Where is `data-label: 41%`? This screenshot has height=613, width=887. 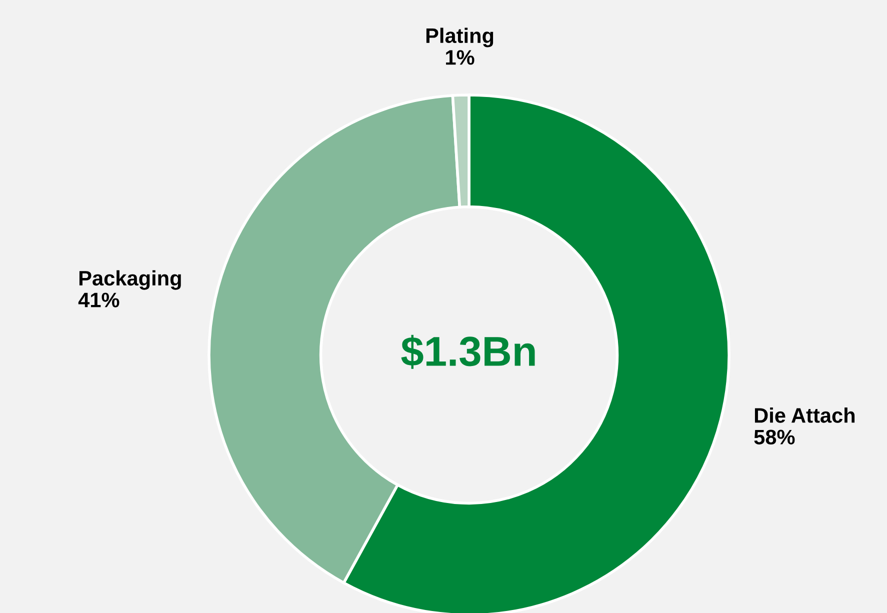
data-label: 41% is located at coordinates (99, 300).